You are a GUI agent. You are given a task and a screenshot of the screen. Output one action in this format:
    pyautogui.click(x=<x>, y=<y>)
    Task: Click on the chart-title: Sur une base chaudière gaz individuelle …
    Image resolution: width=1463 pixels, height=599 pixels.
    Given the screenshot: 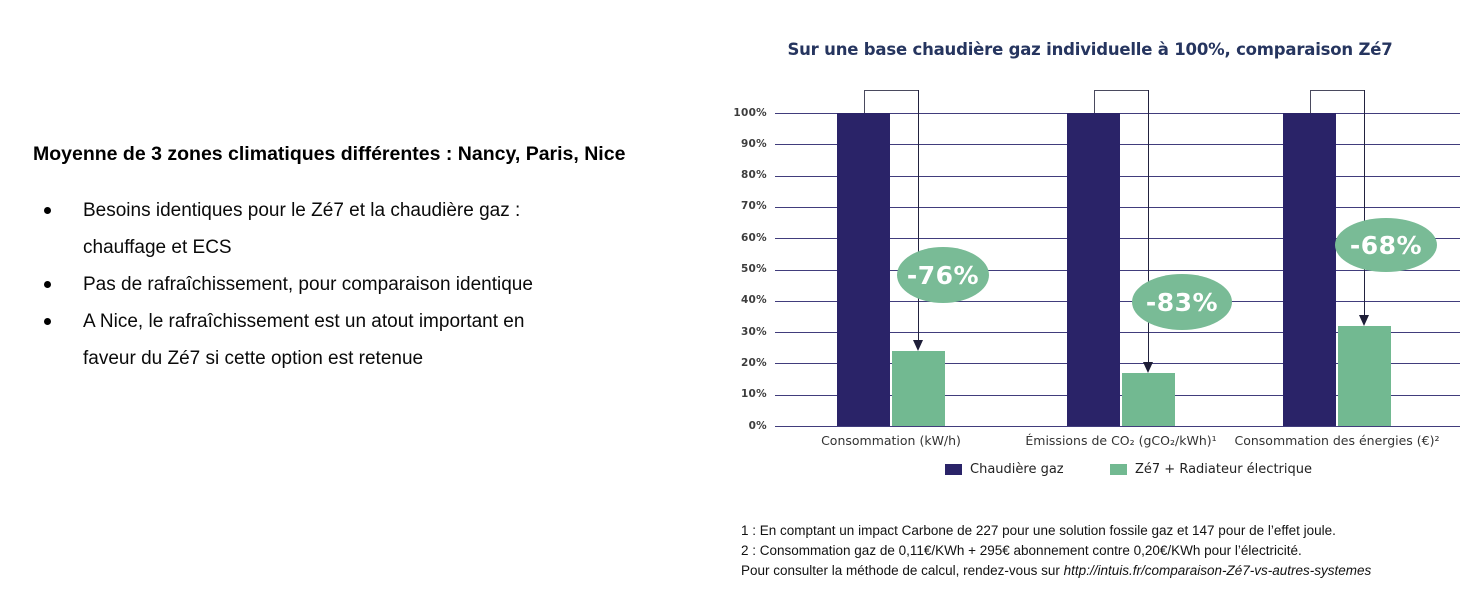 What is the action you would take?
    pyautogui.click(x=1090, y=49)
    